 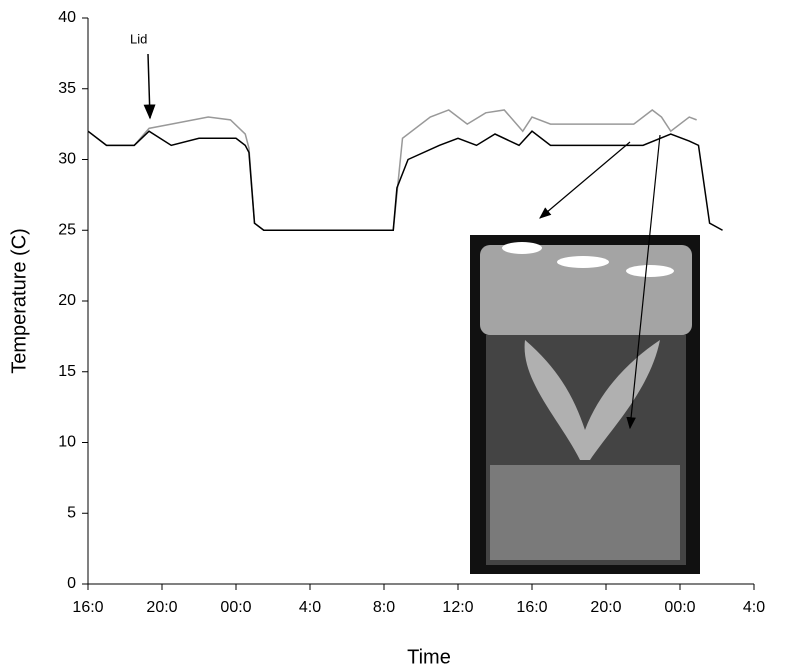 What do you see at coordinates (19, 301) in the screenshot?
I see `y-axis-label: Temperature (C)` at bounding box center [19, 301].